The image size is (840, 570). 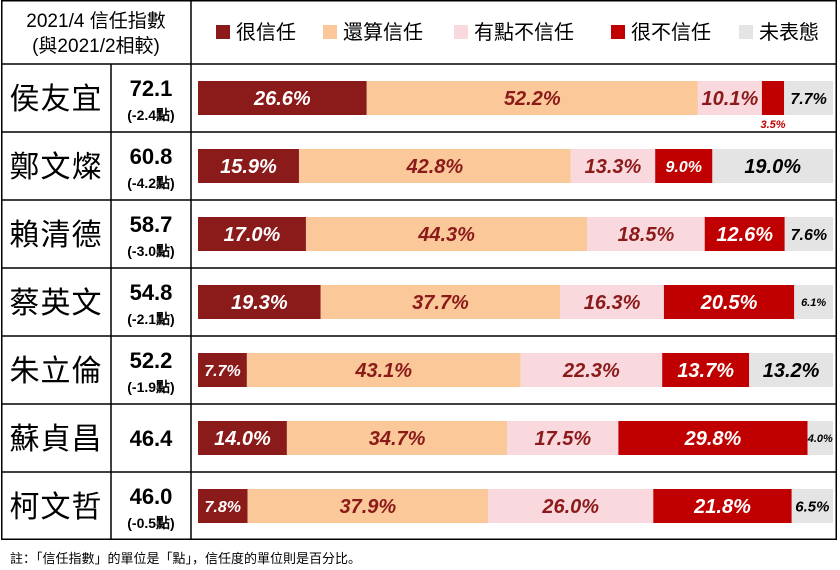 I want to click on data-label: 13.3%, so click(x=613, y=167).